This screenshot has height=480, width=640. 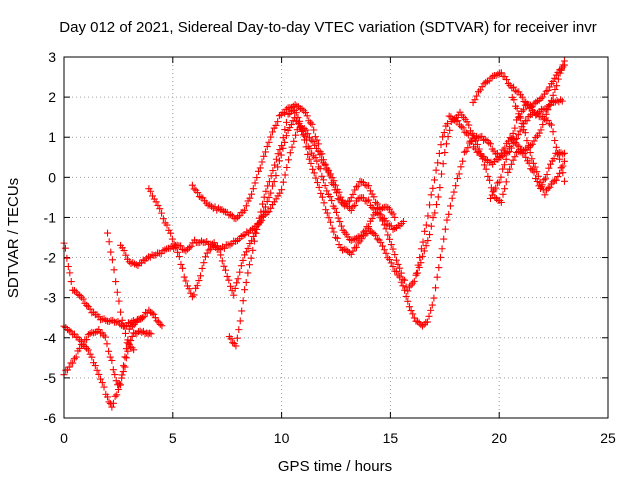 What do you see at coordinates (335, 466) in the screenshot?
I see `x-axis-label: GPS time / hours` at bounding box center [335, 466].